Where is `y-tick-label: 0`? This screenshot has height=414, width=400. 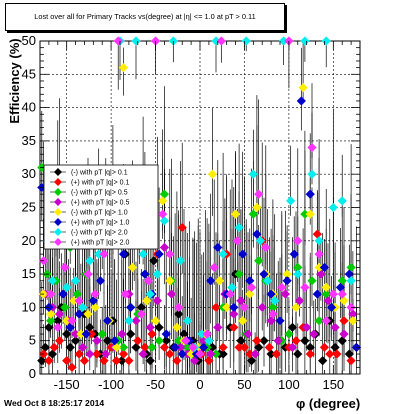 y-tick-label: 0 is located at coordinates (32, 373).